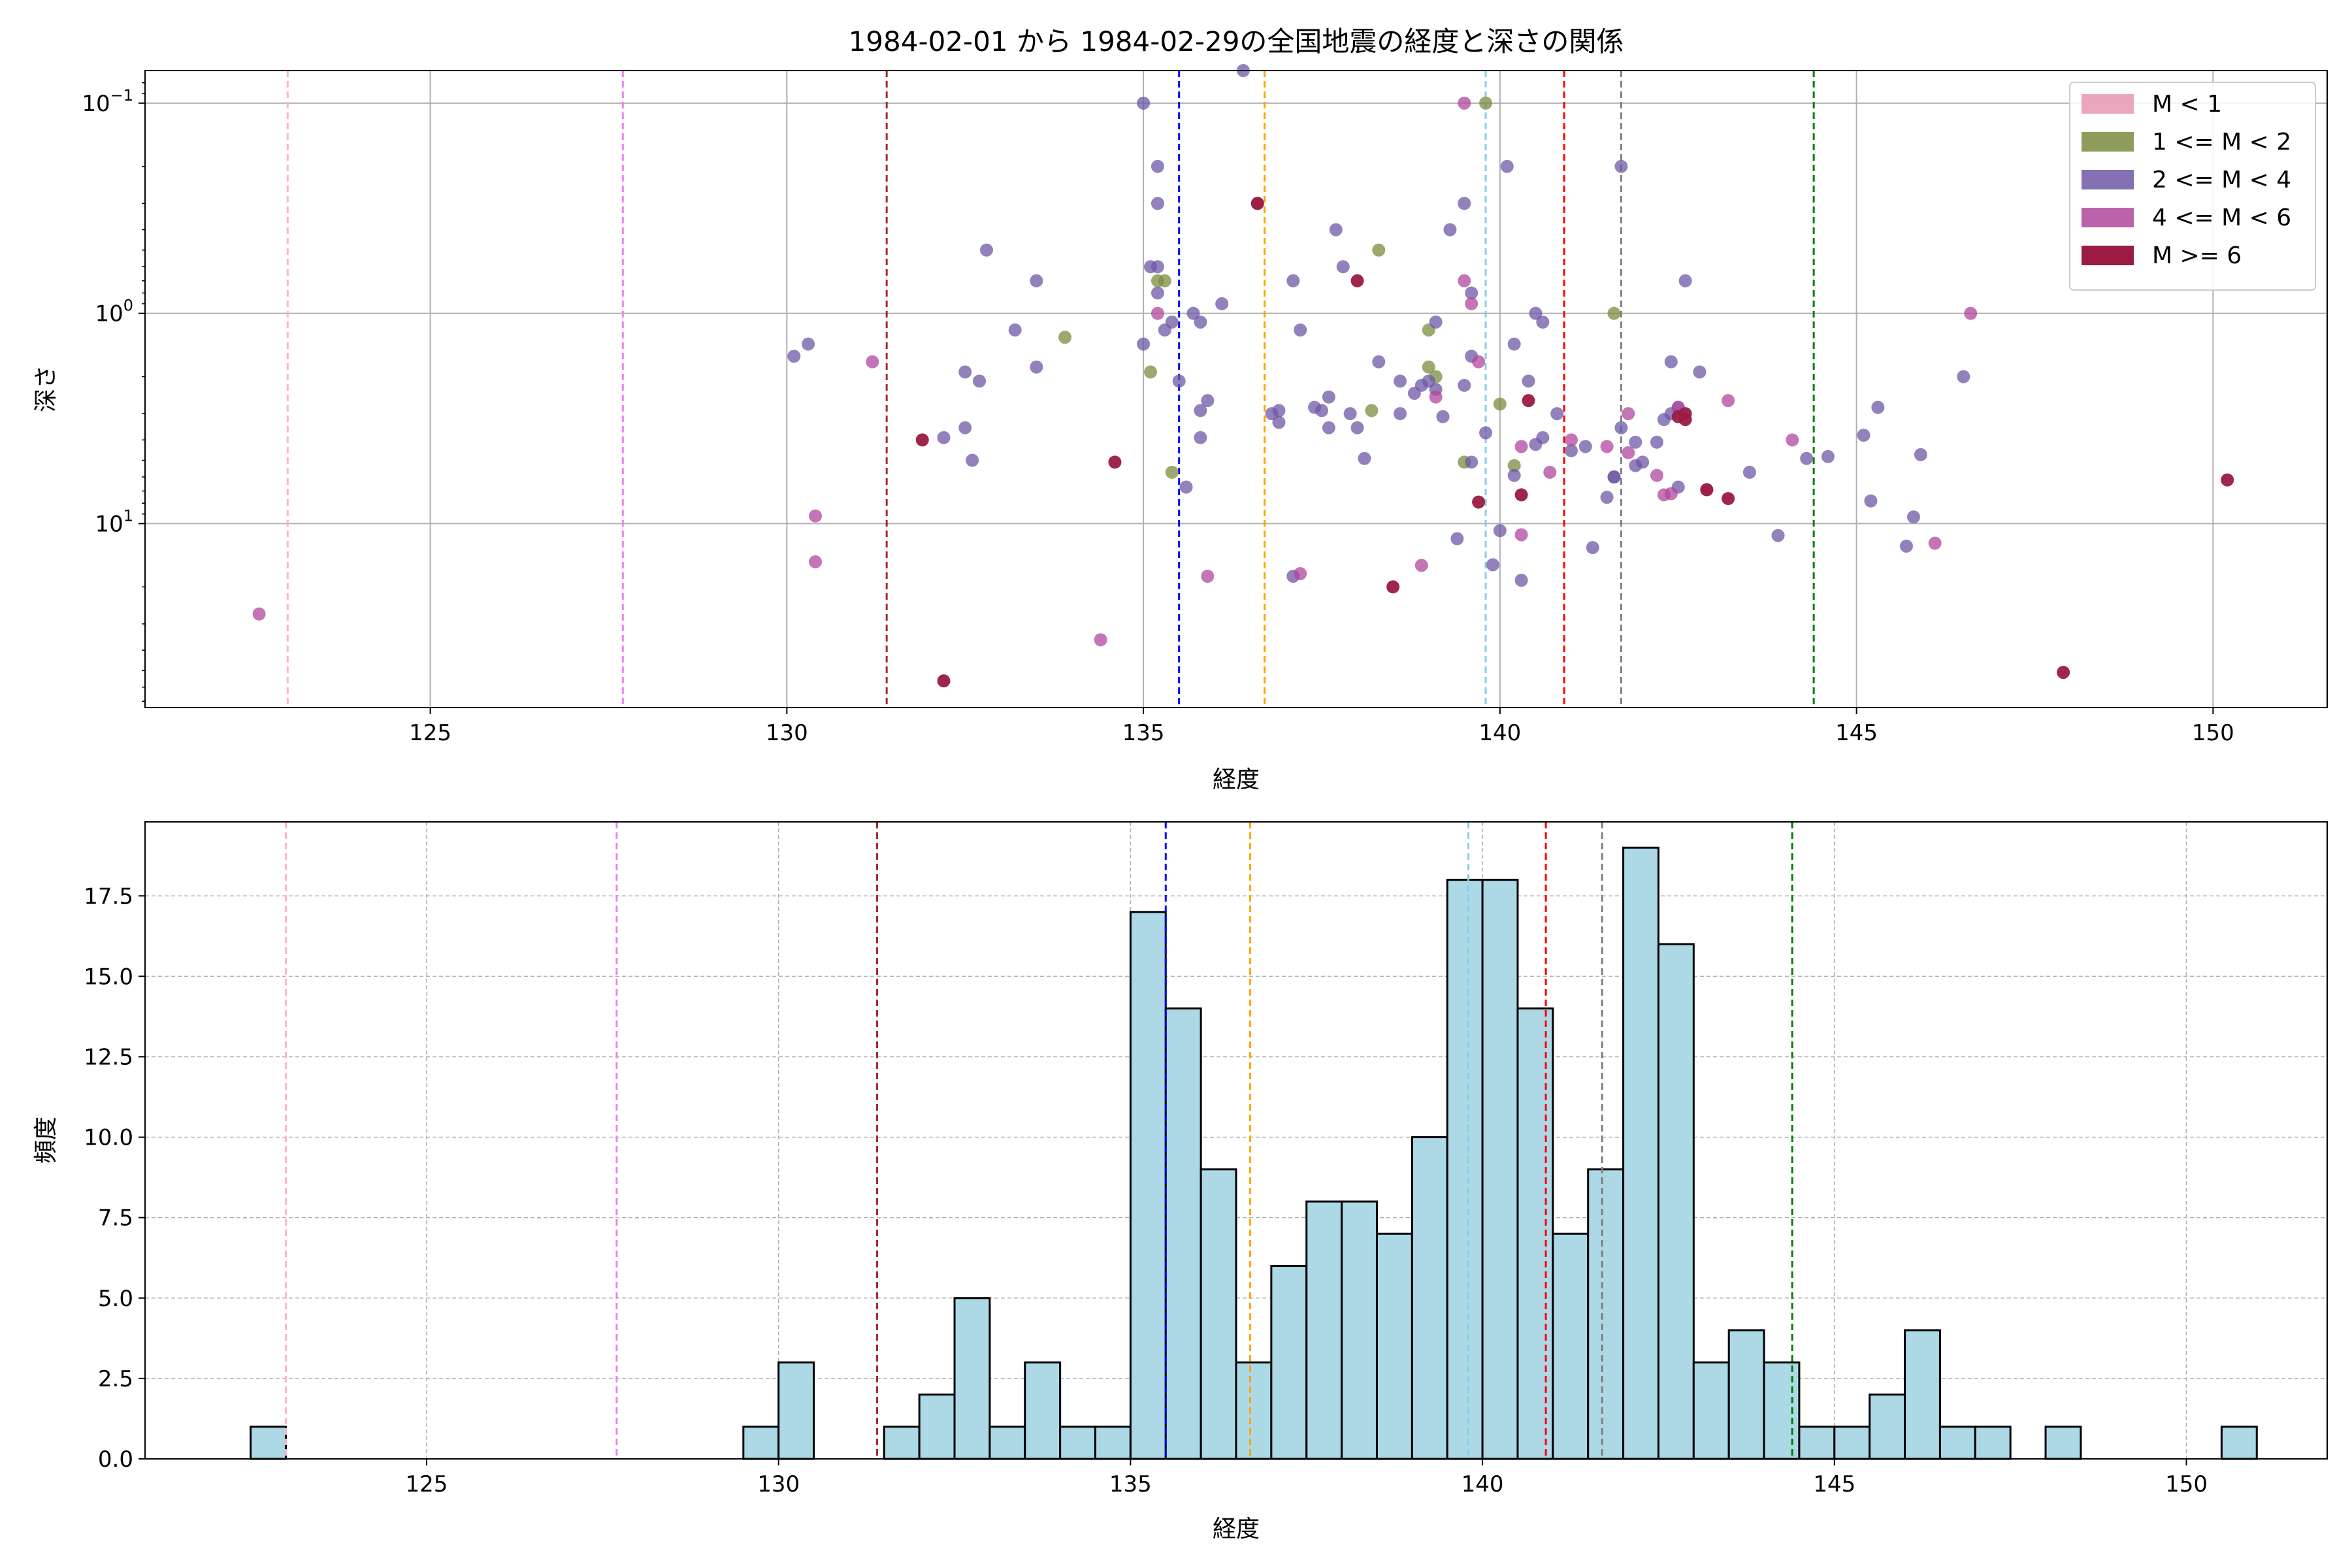 The image size is (2352, 1568). Describe the element at coordinates (115, 1299) in the screenshot. I see `y-tick-label: 5.0` at that location.